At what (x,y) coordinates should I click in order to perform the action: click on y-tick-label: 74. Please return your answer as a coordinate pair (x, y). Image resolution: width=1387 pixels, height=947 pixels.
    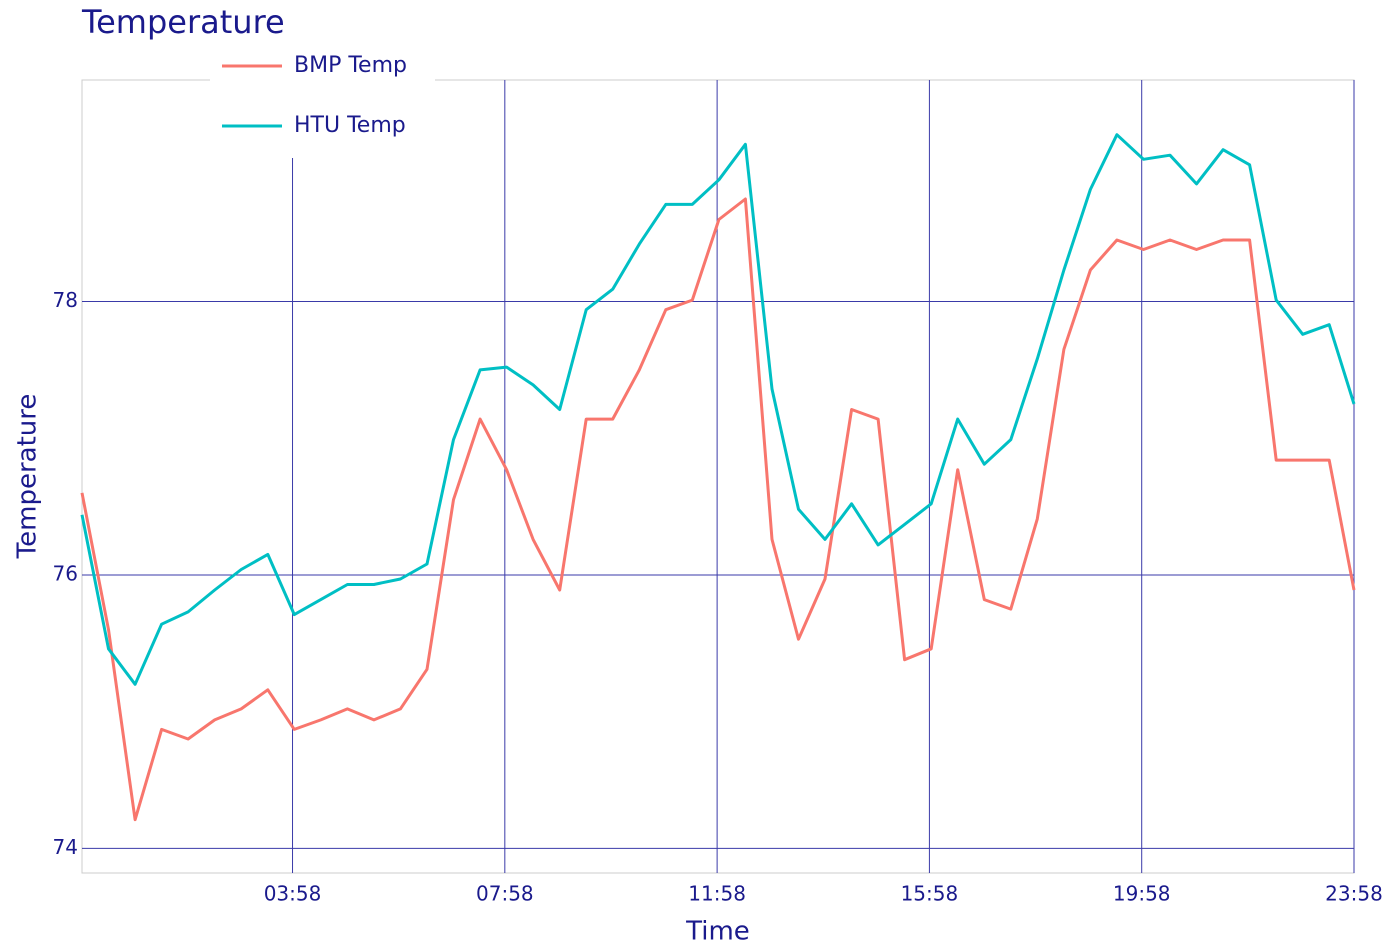
    Looking at the image, I should click on (65, 847).